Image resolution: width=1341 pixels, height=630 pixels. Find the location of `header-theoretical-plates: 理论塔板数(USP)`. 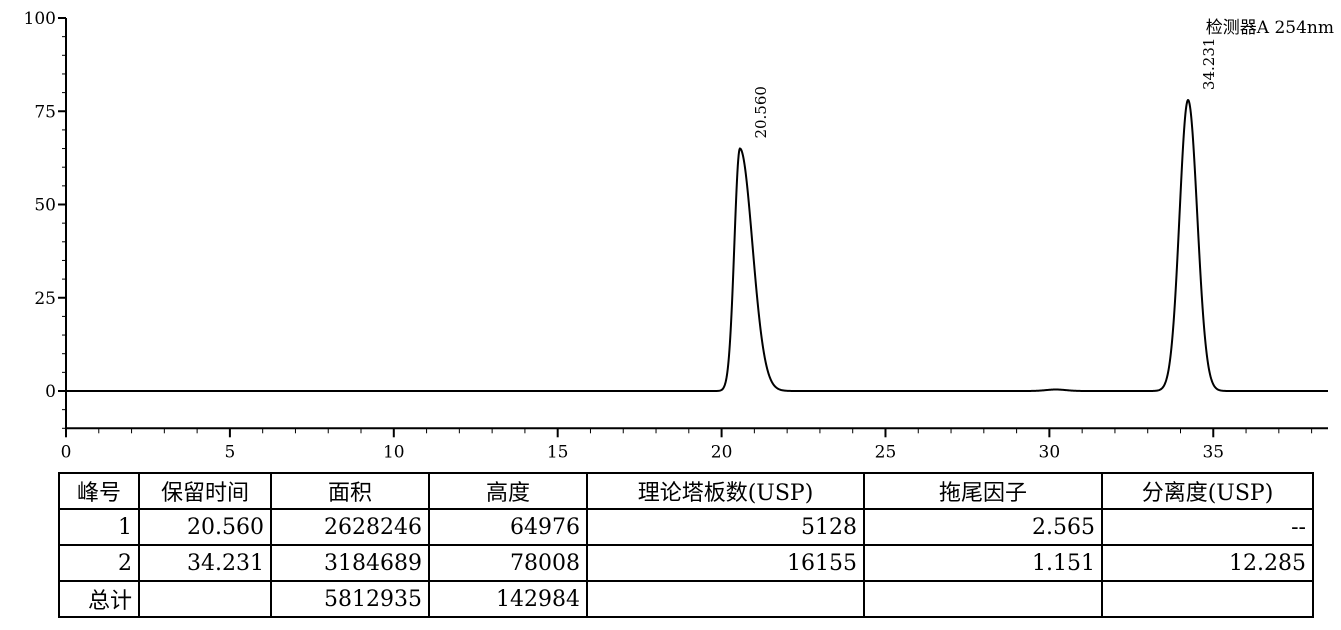

header-theoretical-plates: 理论塔板数(USP) is located at coordinates (725, 491).